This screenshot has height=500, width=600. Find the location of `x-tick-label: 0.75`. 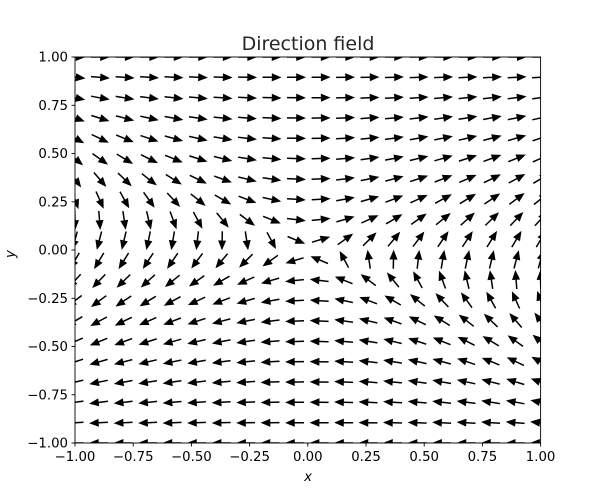

x-tick-label: 0.75 is located at coordinates (483, 457).